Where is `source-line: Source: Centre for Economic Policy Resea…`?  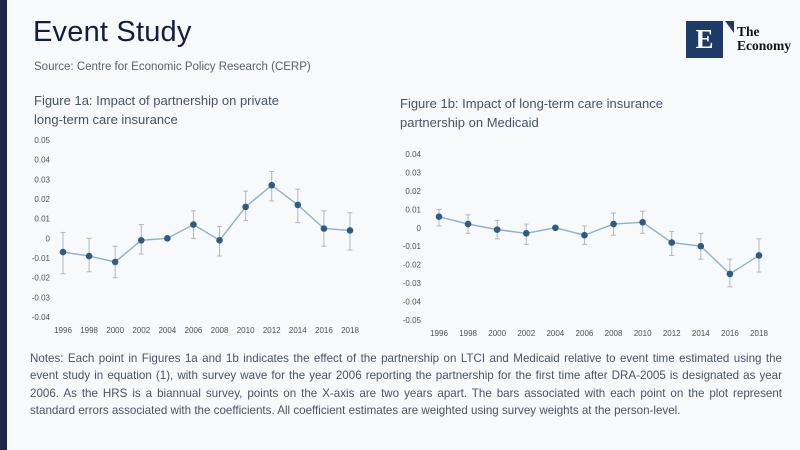 source-line: Source: Centre for Economic Policy Resea… is located at coordinates (172, 67).